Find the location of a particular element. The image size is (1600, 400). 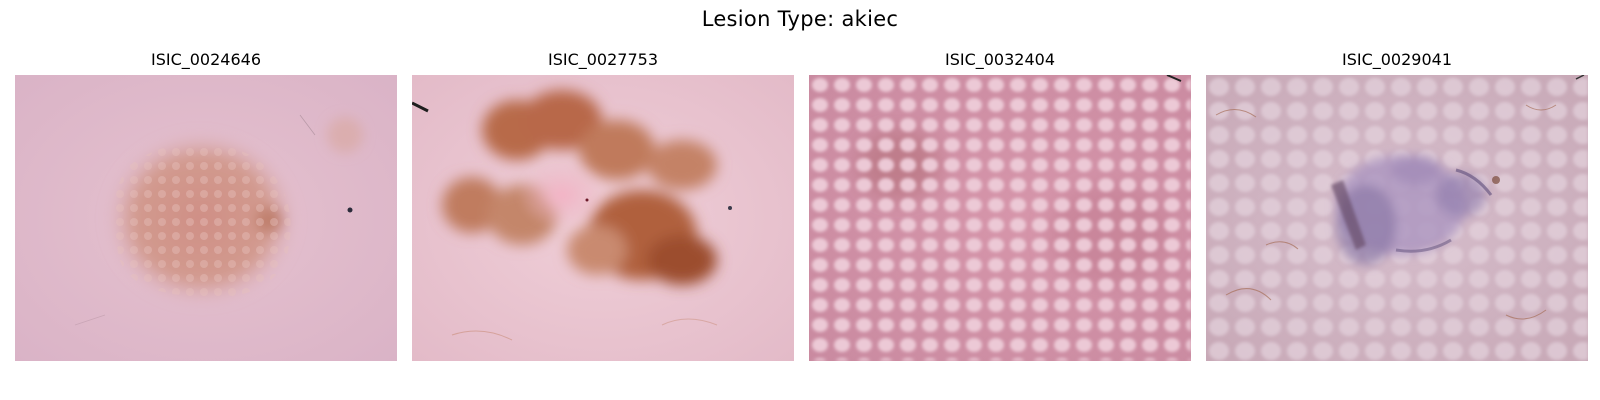

image-title: ISIC_0029041 is located at coordinates (1397, 59).